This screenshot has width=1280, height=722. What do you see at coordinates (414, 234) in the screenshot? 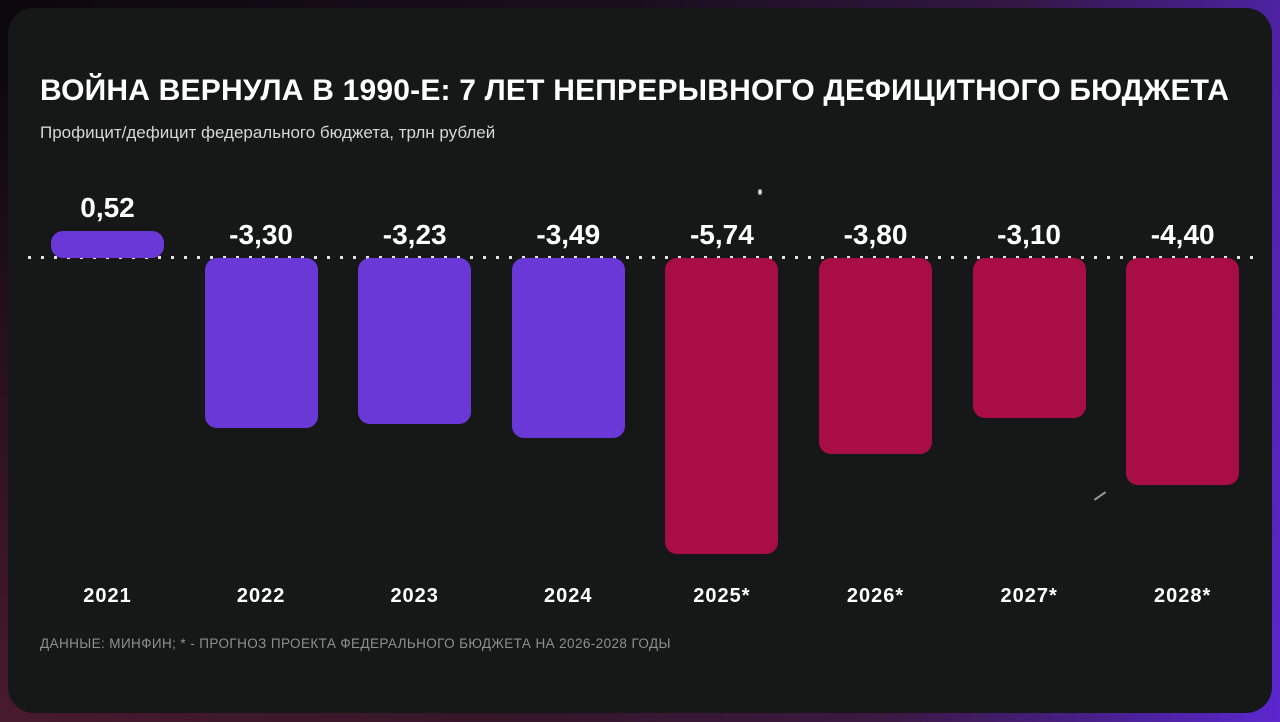
I see `value-label-2023: -3,23` at bounding box center [414, 234].